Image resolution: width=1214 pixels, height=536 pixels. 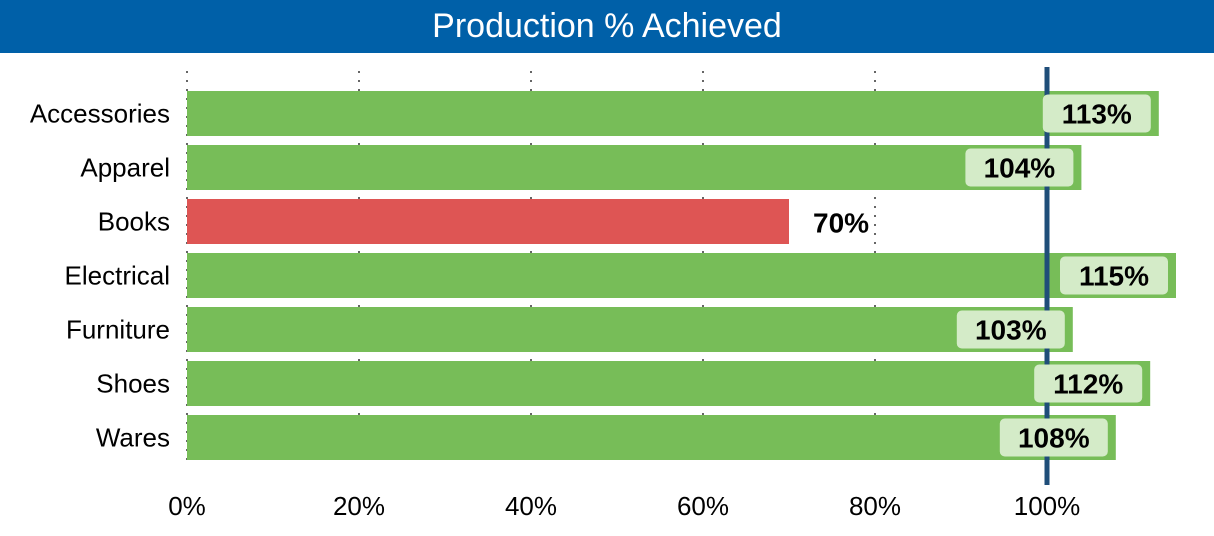 I want to click on x-tick-label: 20%, so click(x=359, y=506).